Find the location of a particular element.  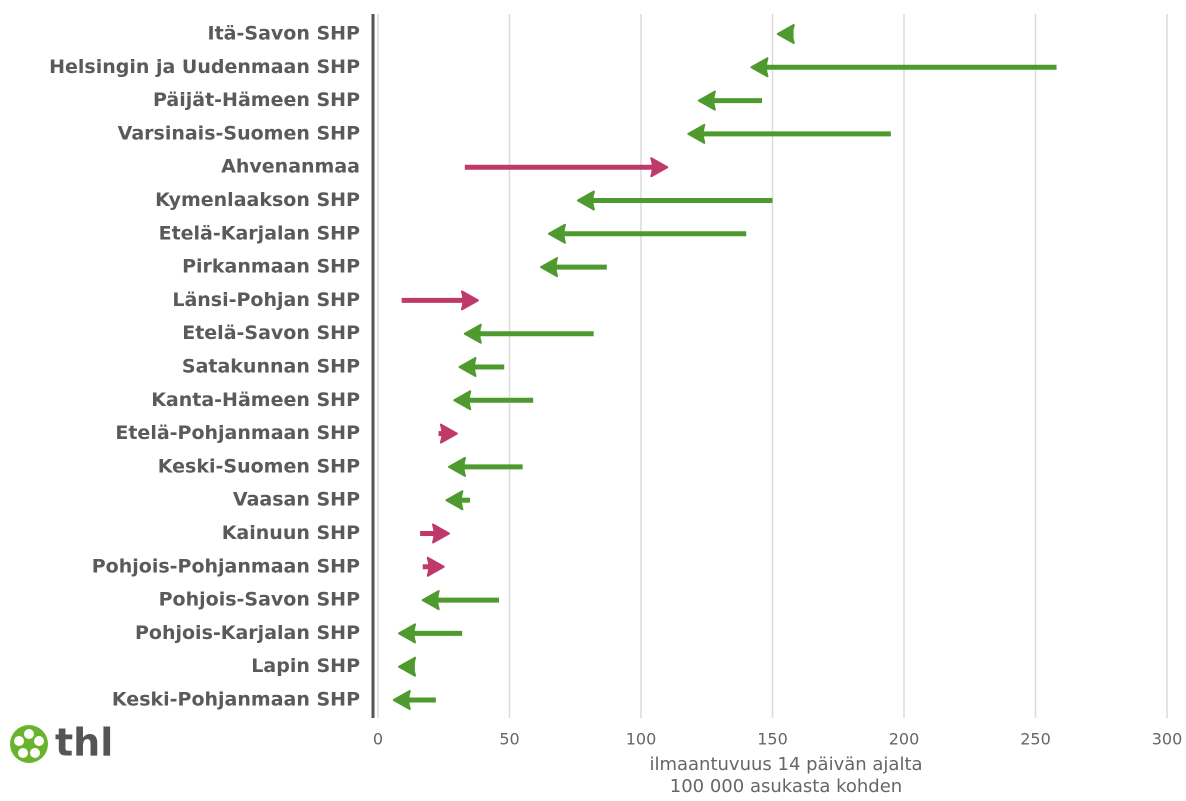

y-tick-label: Pohjois-Savon SHP is located at coordinates (259, 600).